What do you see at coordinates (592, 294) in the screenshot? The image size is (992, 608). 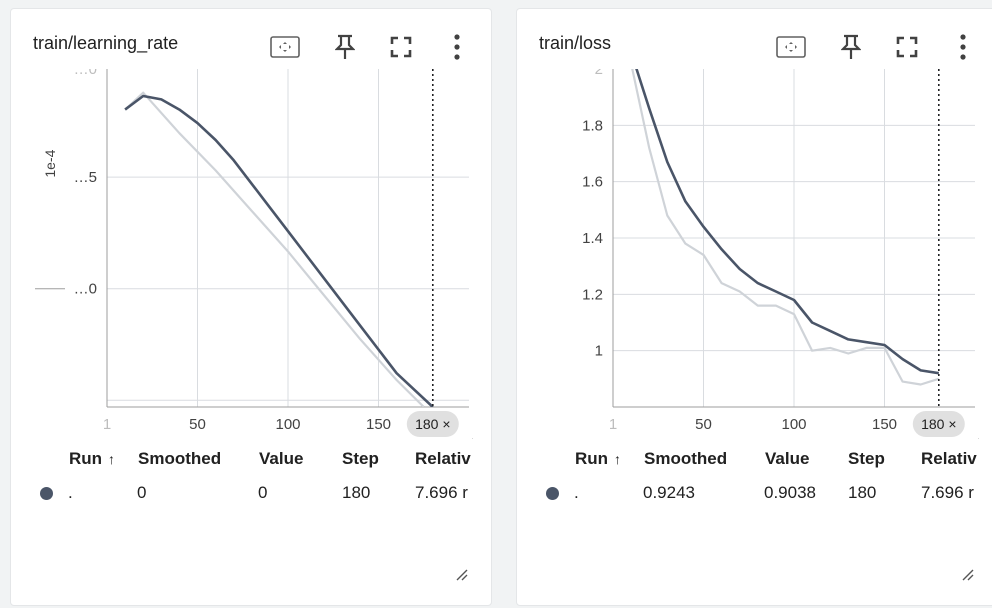 I see `y-tick-label: 1.2` at bounding box center [592, 294].